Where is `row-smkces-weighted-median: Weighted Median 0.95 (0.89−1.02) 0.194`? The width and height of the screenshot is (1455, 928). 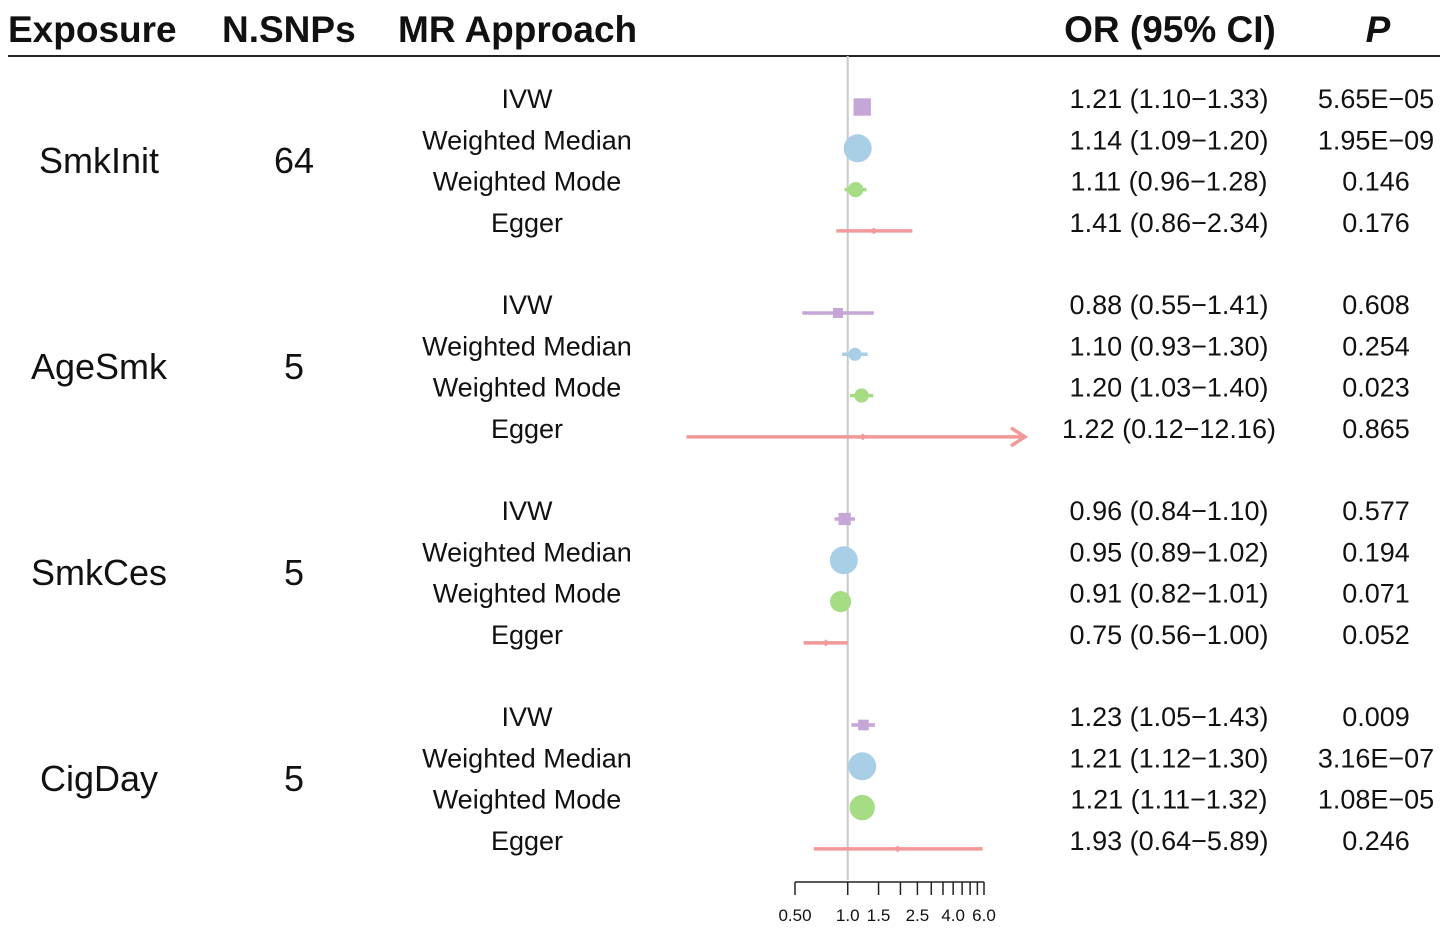
row-smkces-weighted-median: Weighted Median 0.95 (0.89−1.02) 0.194 is located at coordinates (916, 556).